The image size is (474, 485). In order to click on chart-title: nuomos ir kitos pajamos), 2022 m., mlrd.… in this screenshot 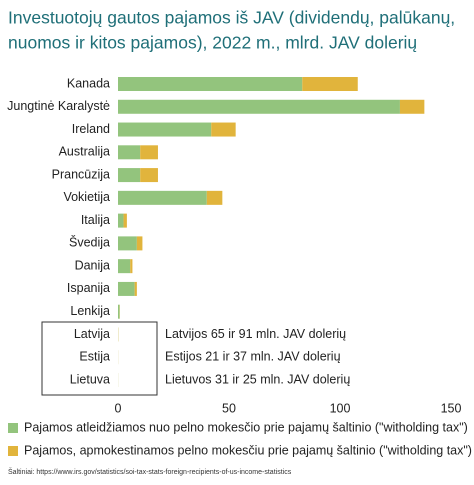, I will do `click(212, 43)`.